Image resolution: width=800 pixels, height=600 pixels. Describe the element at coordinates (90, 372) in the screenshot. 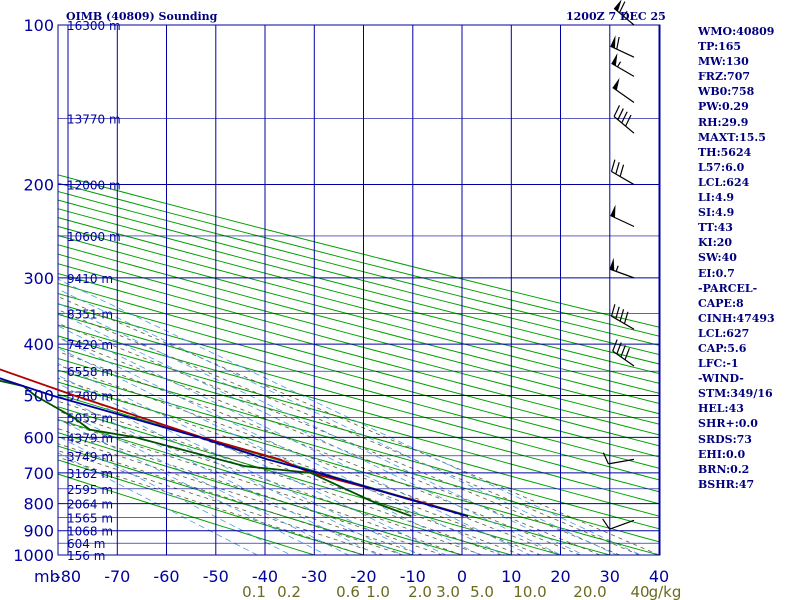

I see `height-label: 6558 m` at that location.